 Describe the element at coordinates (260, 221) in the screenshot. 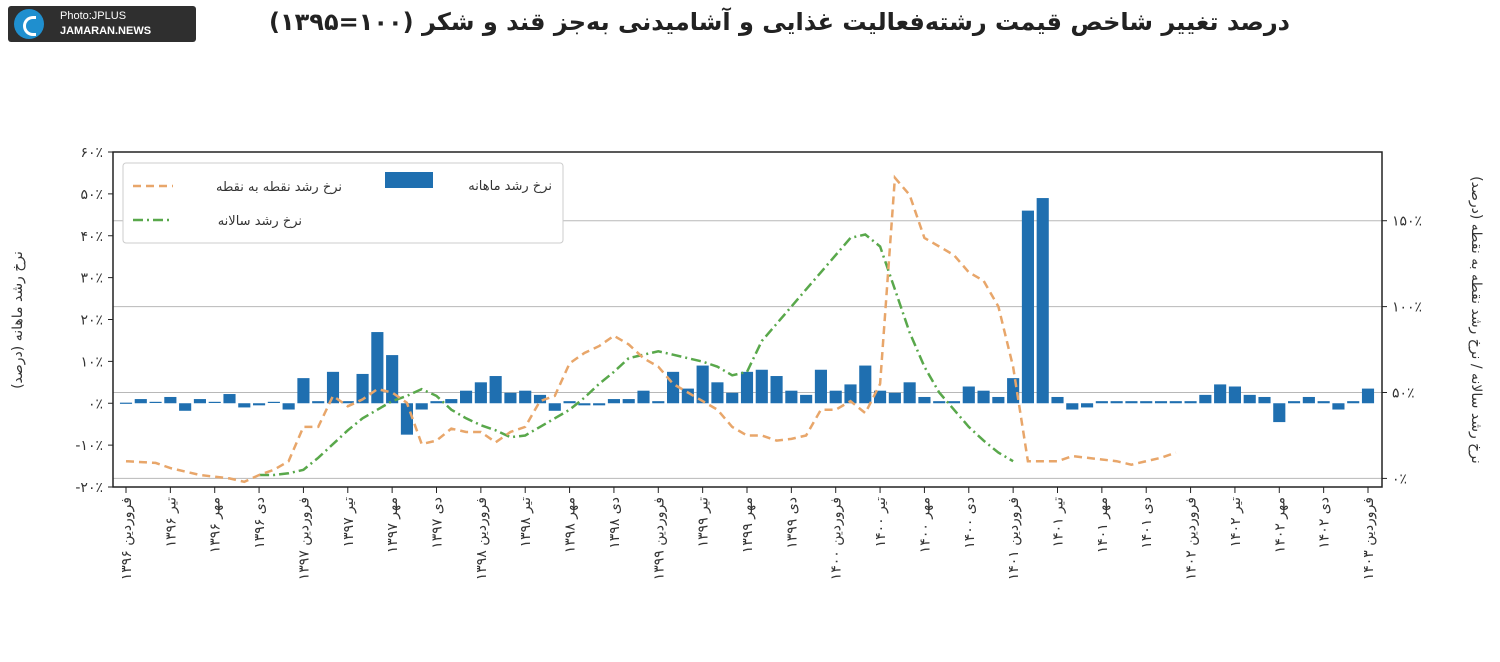

I see `legend-annual-label: نرخ رشد سالانه` at that location.